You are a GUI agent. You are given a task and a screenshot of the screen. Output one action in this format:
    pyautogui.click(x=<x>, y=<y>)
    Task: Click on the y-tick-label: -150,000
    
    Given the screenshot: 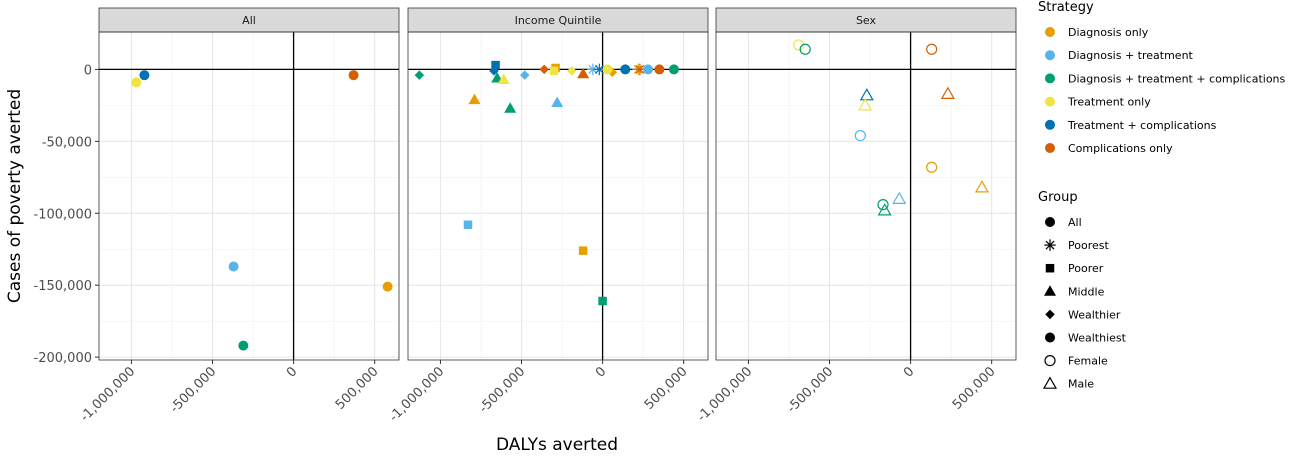 What is the action you would take?
    pyautogui.click(x=63, y=286)
    